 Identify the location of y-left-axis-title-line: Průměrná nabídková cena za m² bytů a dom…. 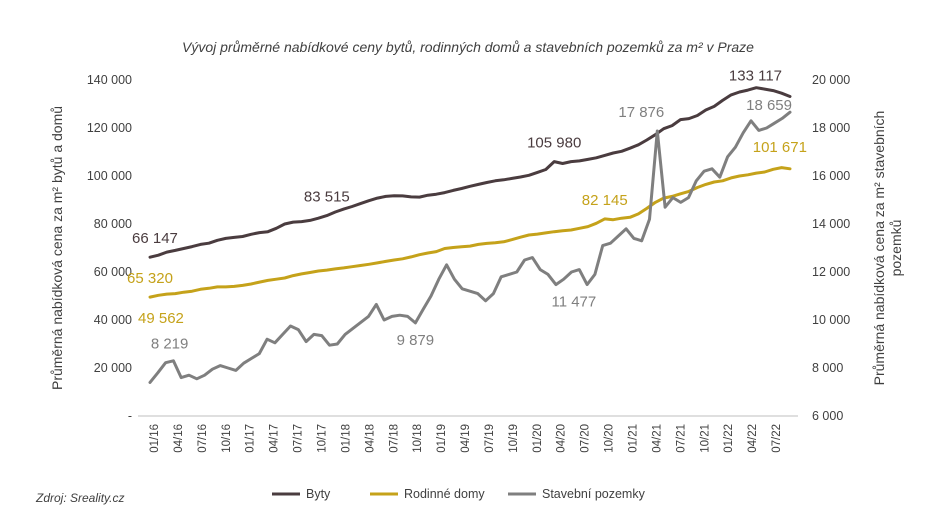
(57, 248).